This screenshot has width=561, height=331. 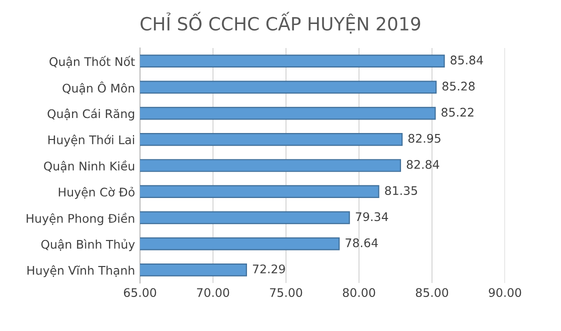 What do you see at coordinates (359, 292) in the screenshot?
I see `x-tick-label: 80.00` at bounding box center [359, 292].